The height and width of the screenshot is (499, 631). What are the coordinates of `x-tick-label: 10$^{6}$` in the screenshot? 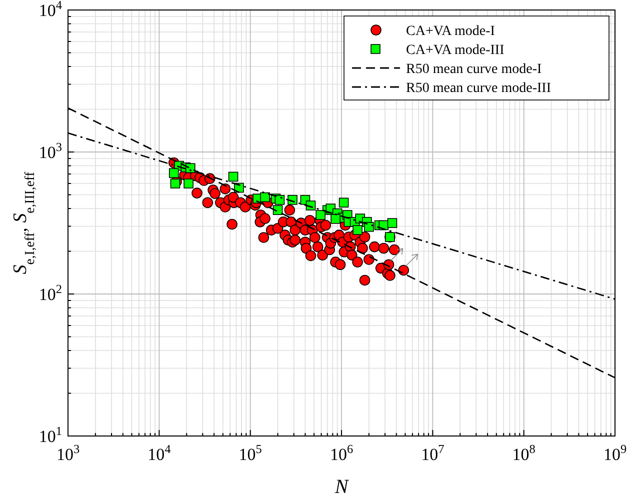 It's located at (342, 453).